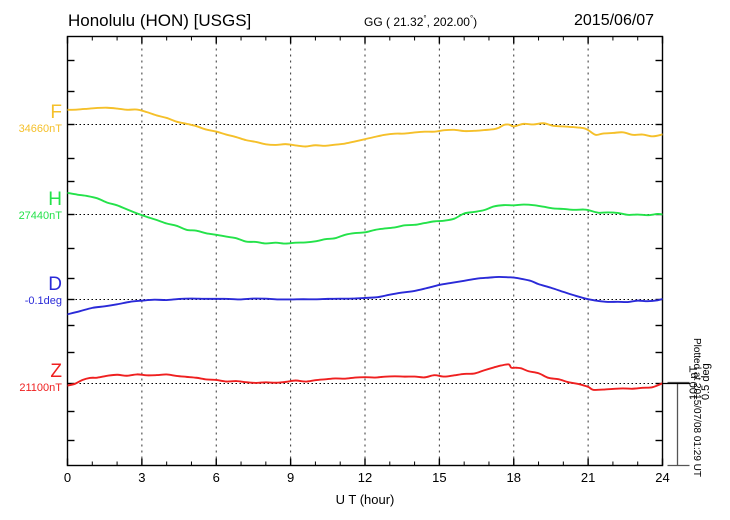 The height and width of the screenshot is (520, 730). Describe the element at coordinates (216, 477) in the screenshot. I see `x-tick-label: 6` at that location.